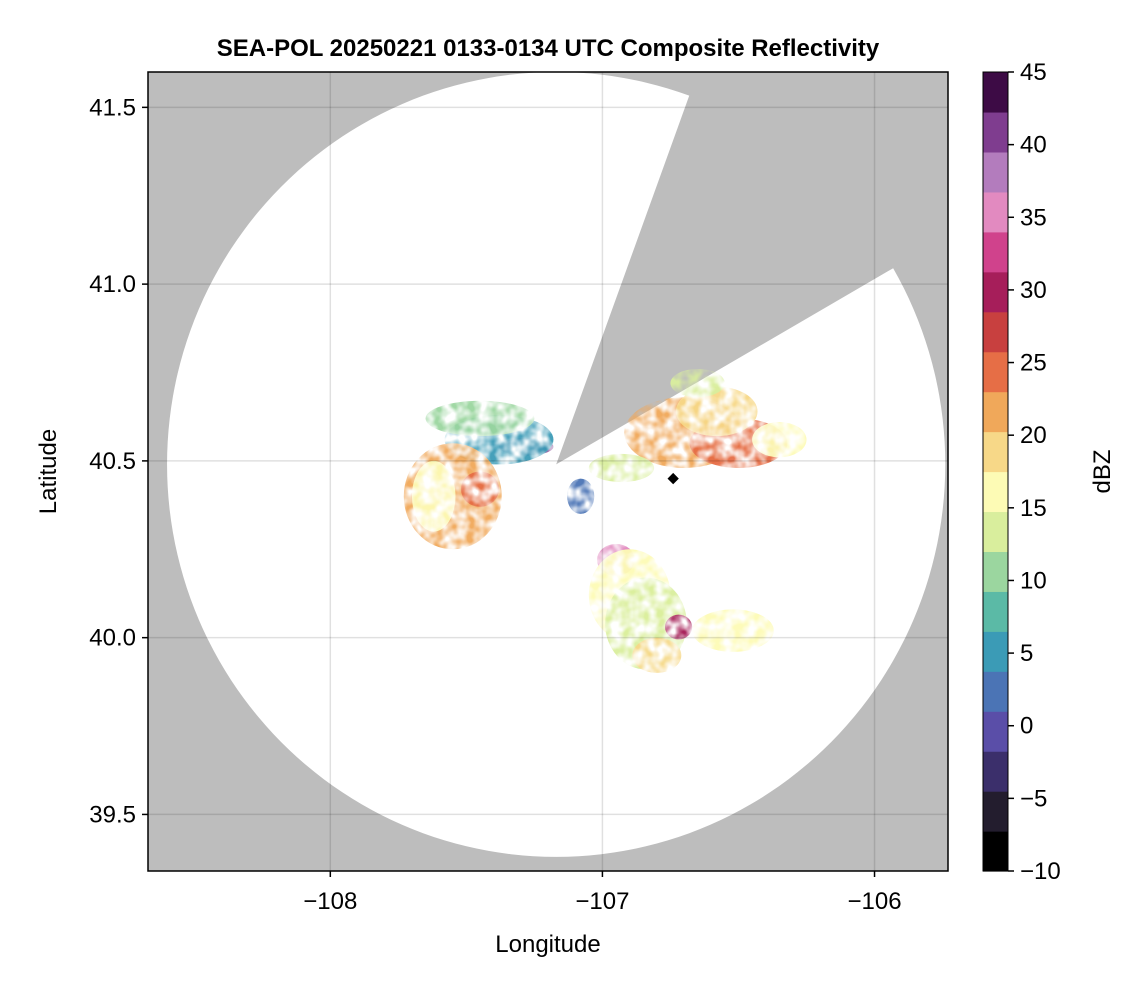 The image size is (1146, 990). Describe the element at coordinates (1034, 472) in the screenshot. I see `colorbar-ticks: −10 −5 0 5 10 15 20 25 30 35 40 45` at that location.